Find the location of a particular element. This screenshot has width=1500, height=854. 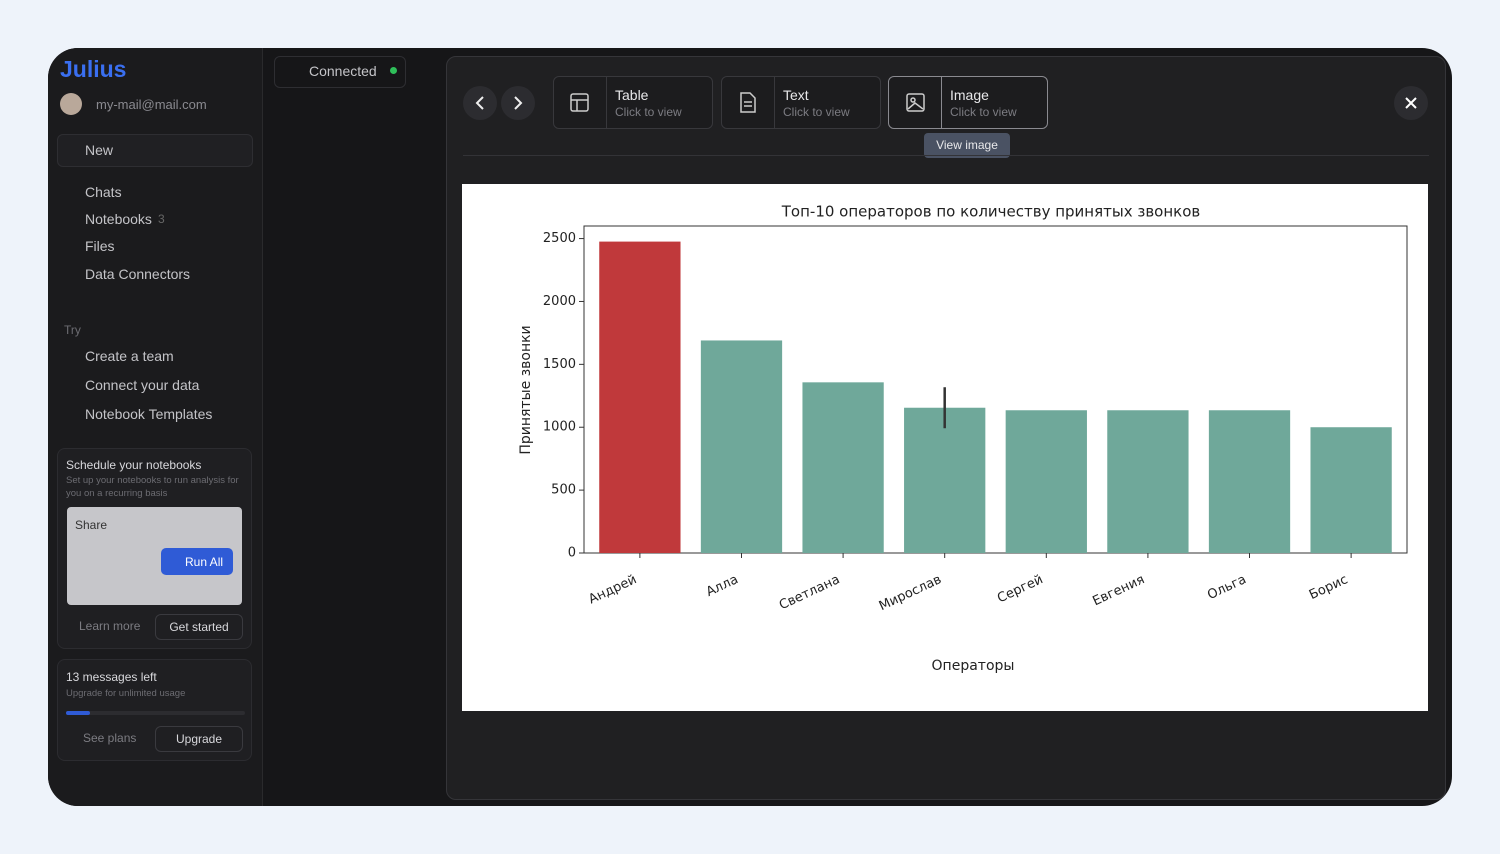

share-label: Share is located at coordinates (91, 525).